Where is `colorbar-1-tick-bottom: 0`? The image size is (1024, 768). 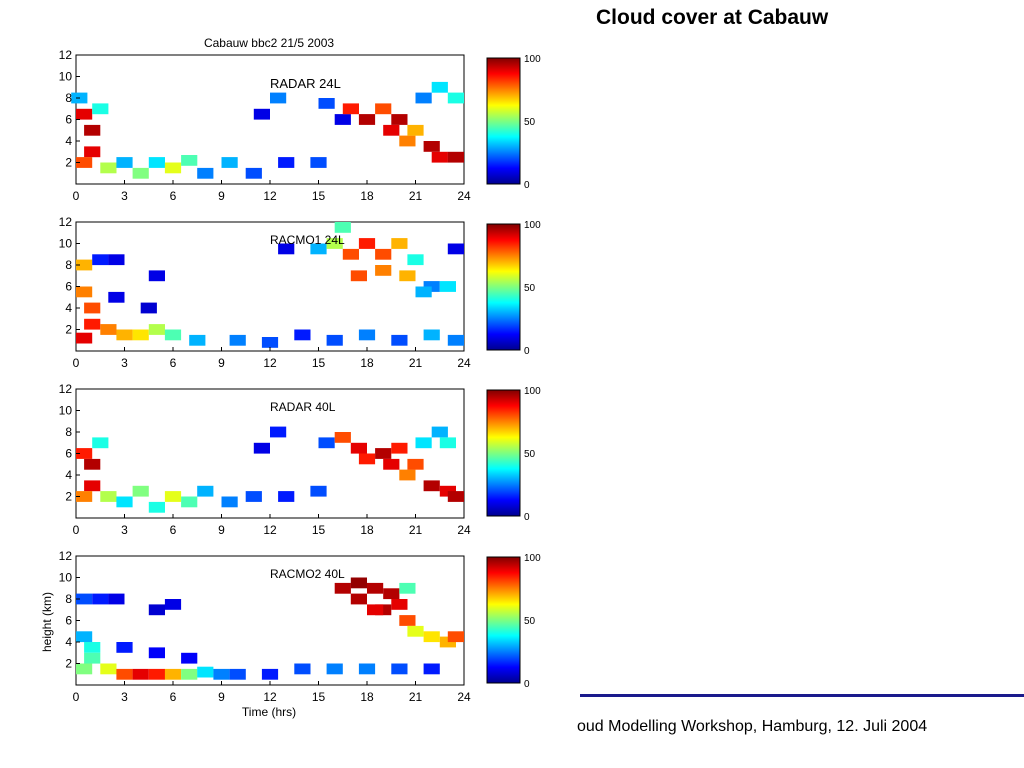
colorbar-1-tick-bottom: 0 is located at coordinates (527, 185).